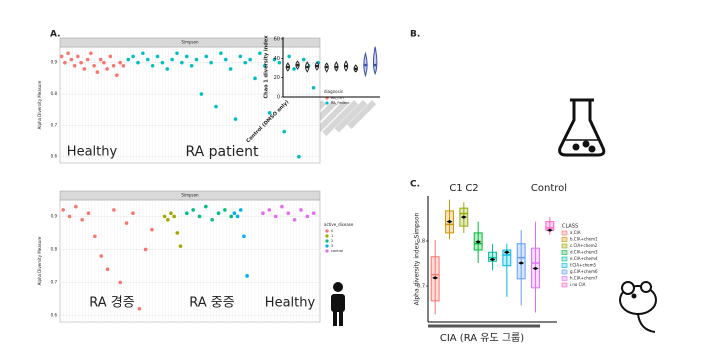 The image size is (719, 348). What do you see at coordinates (55, 35) in the screenshot?
I see `panel-label: A.` at bounding box center [55, 35].